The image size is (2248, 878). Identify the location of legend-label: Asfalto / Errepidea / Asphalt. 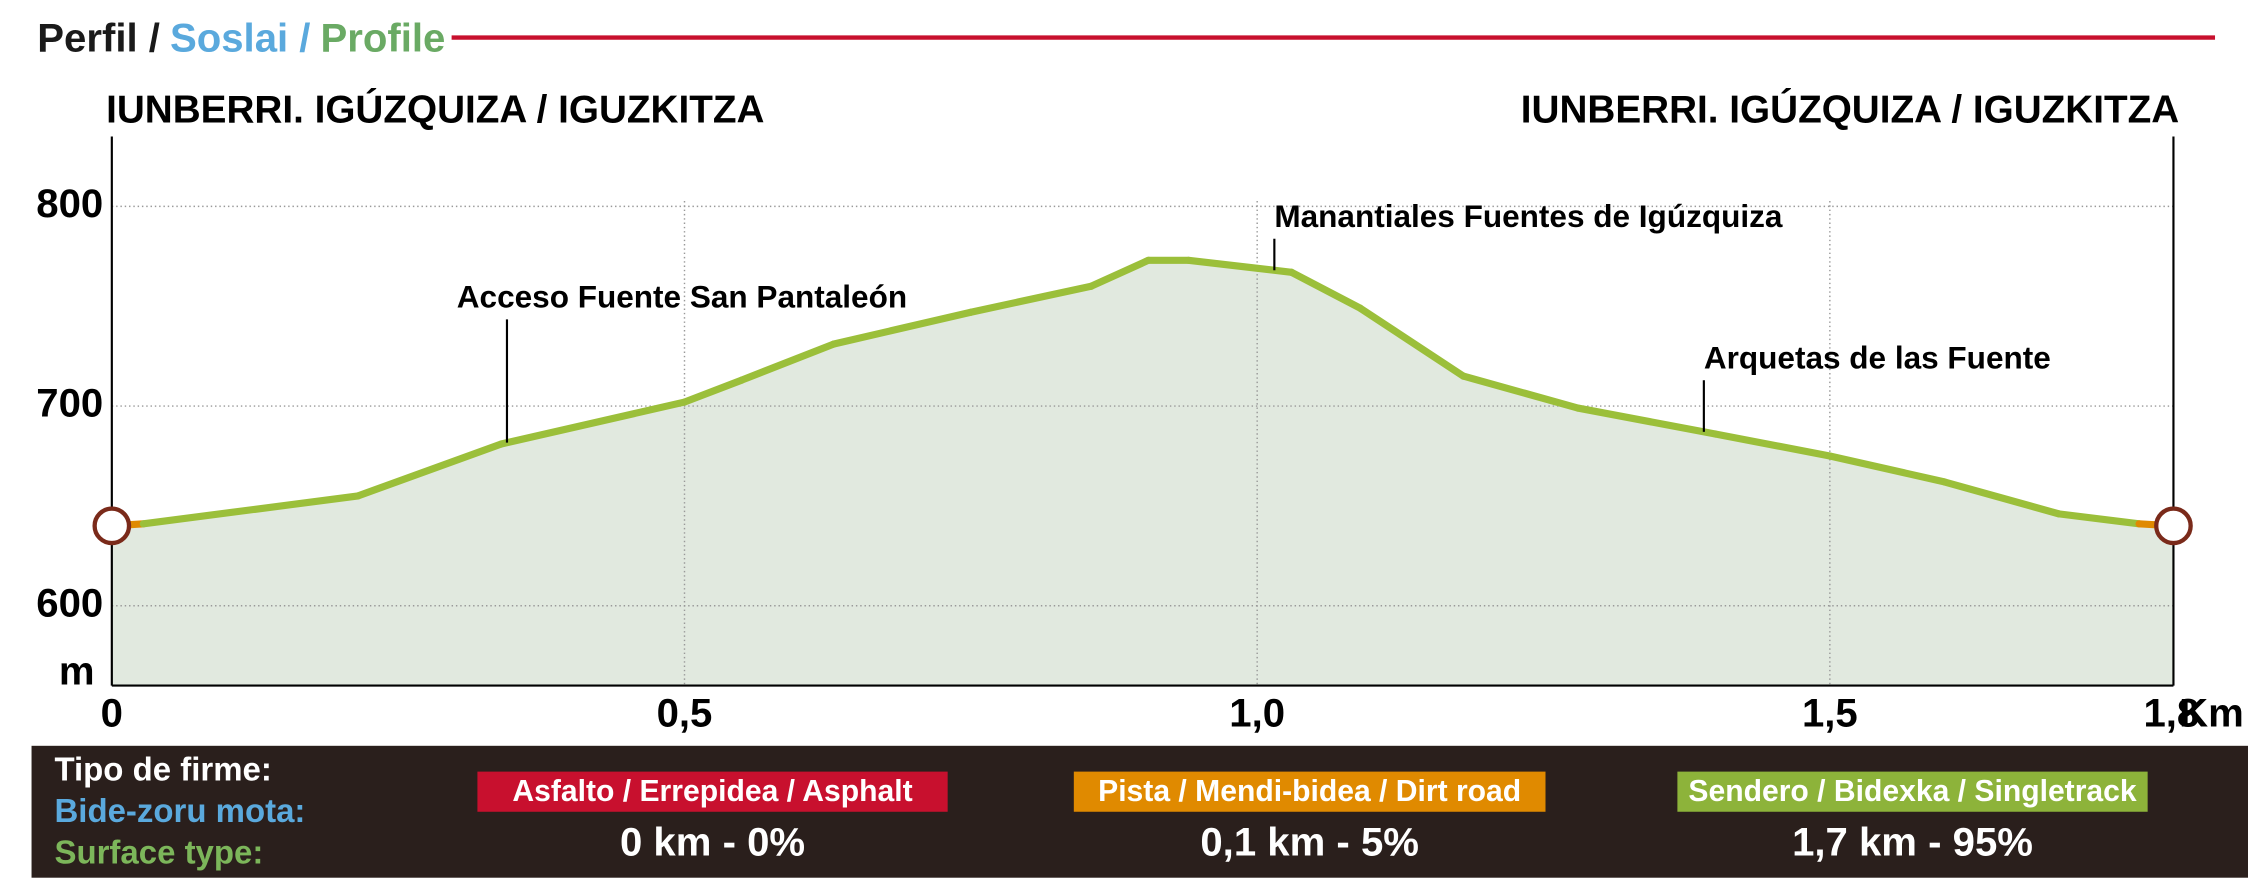
(712, 791).